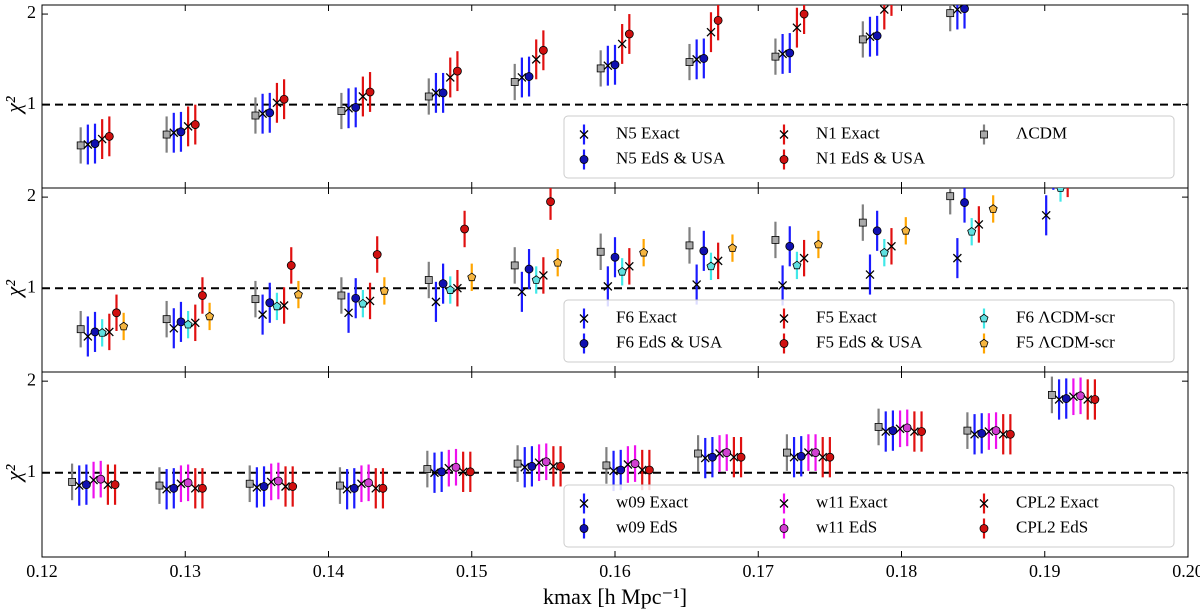  Describe the element at coordinates (1052, 526) in the screenshot. I see `legend-label: CPL2 EdS` at that location.